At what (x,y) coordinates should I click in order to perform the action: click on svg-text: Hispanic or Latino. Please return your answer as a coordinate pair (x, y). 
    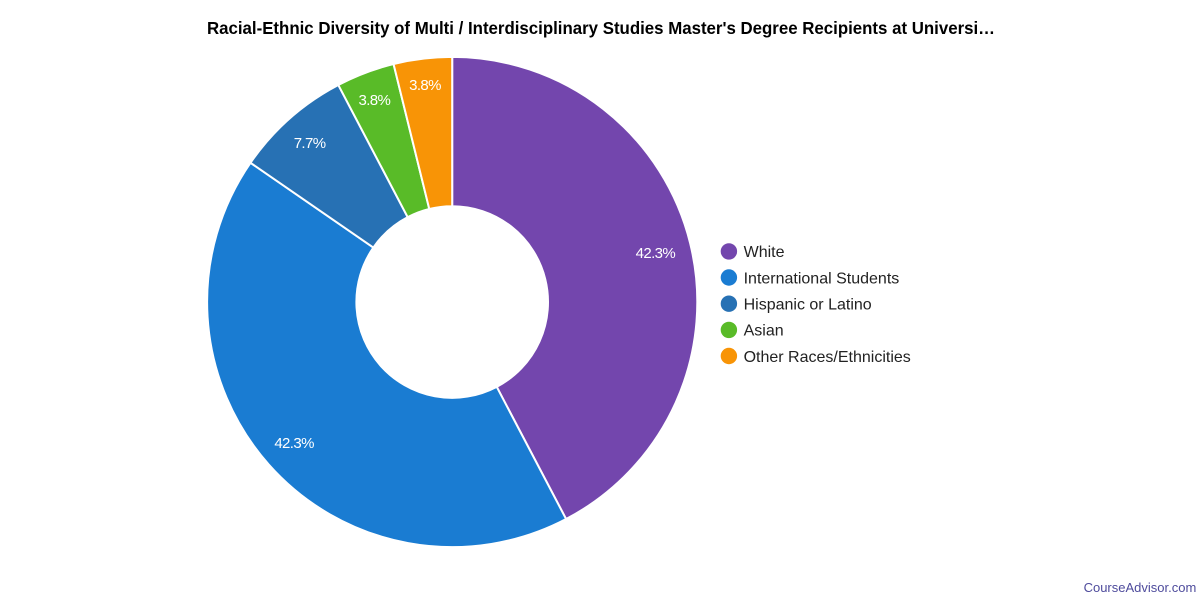
    Looking at the image, I should click on (808, 305).